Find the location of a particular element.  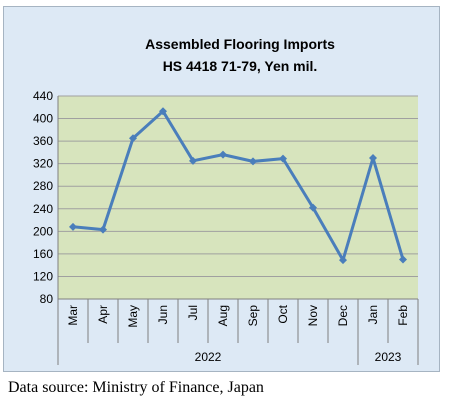

x-tick-label: Jul is located at coordinates (193, 312).